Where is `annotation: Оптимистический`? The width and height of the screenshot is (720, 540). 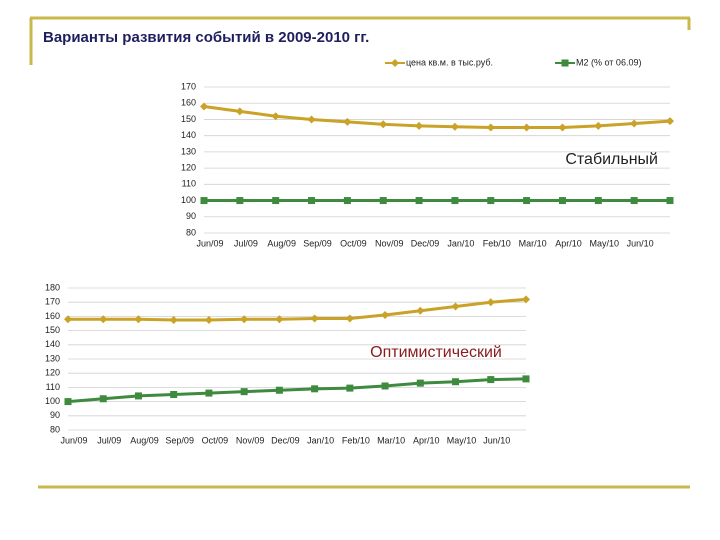 annotation: Оптимистический is located at coordinates (436, 352).